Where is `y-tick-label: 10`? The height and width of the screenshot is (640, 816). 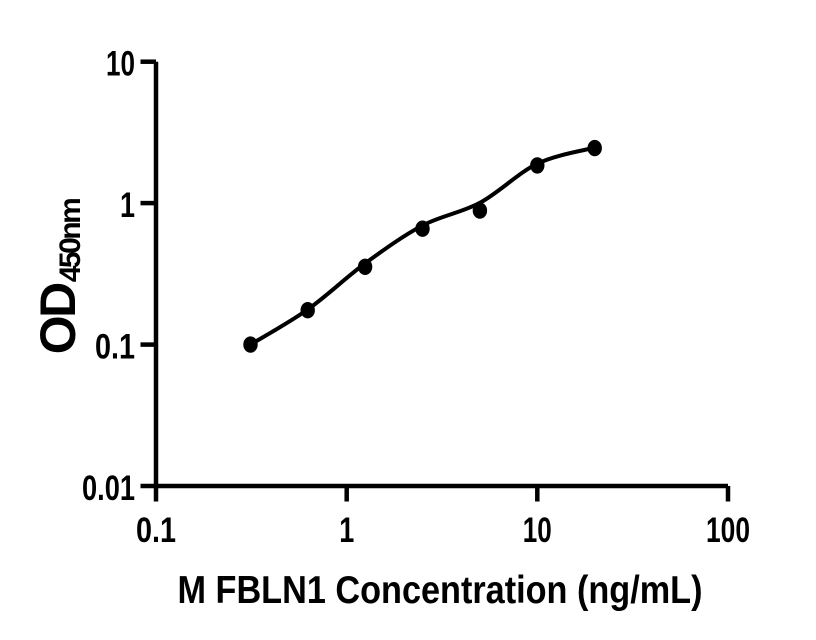
y-tick-label: 10 is located at coordinates (120, 64).